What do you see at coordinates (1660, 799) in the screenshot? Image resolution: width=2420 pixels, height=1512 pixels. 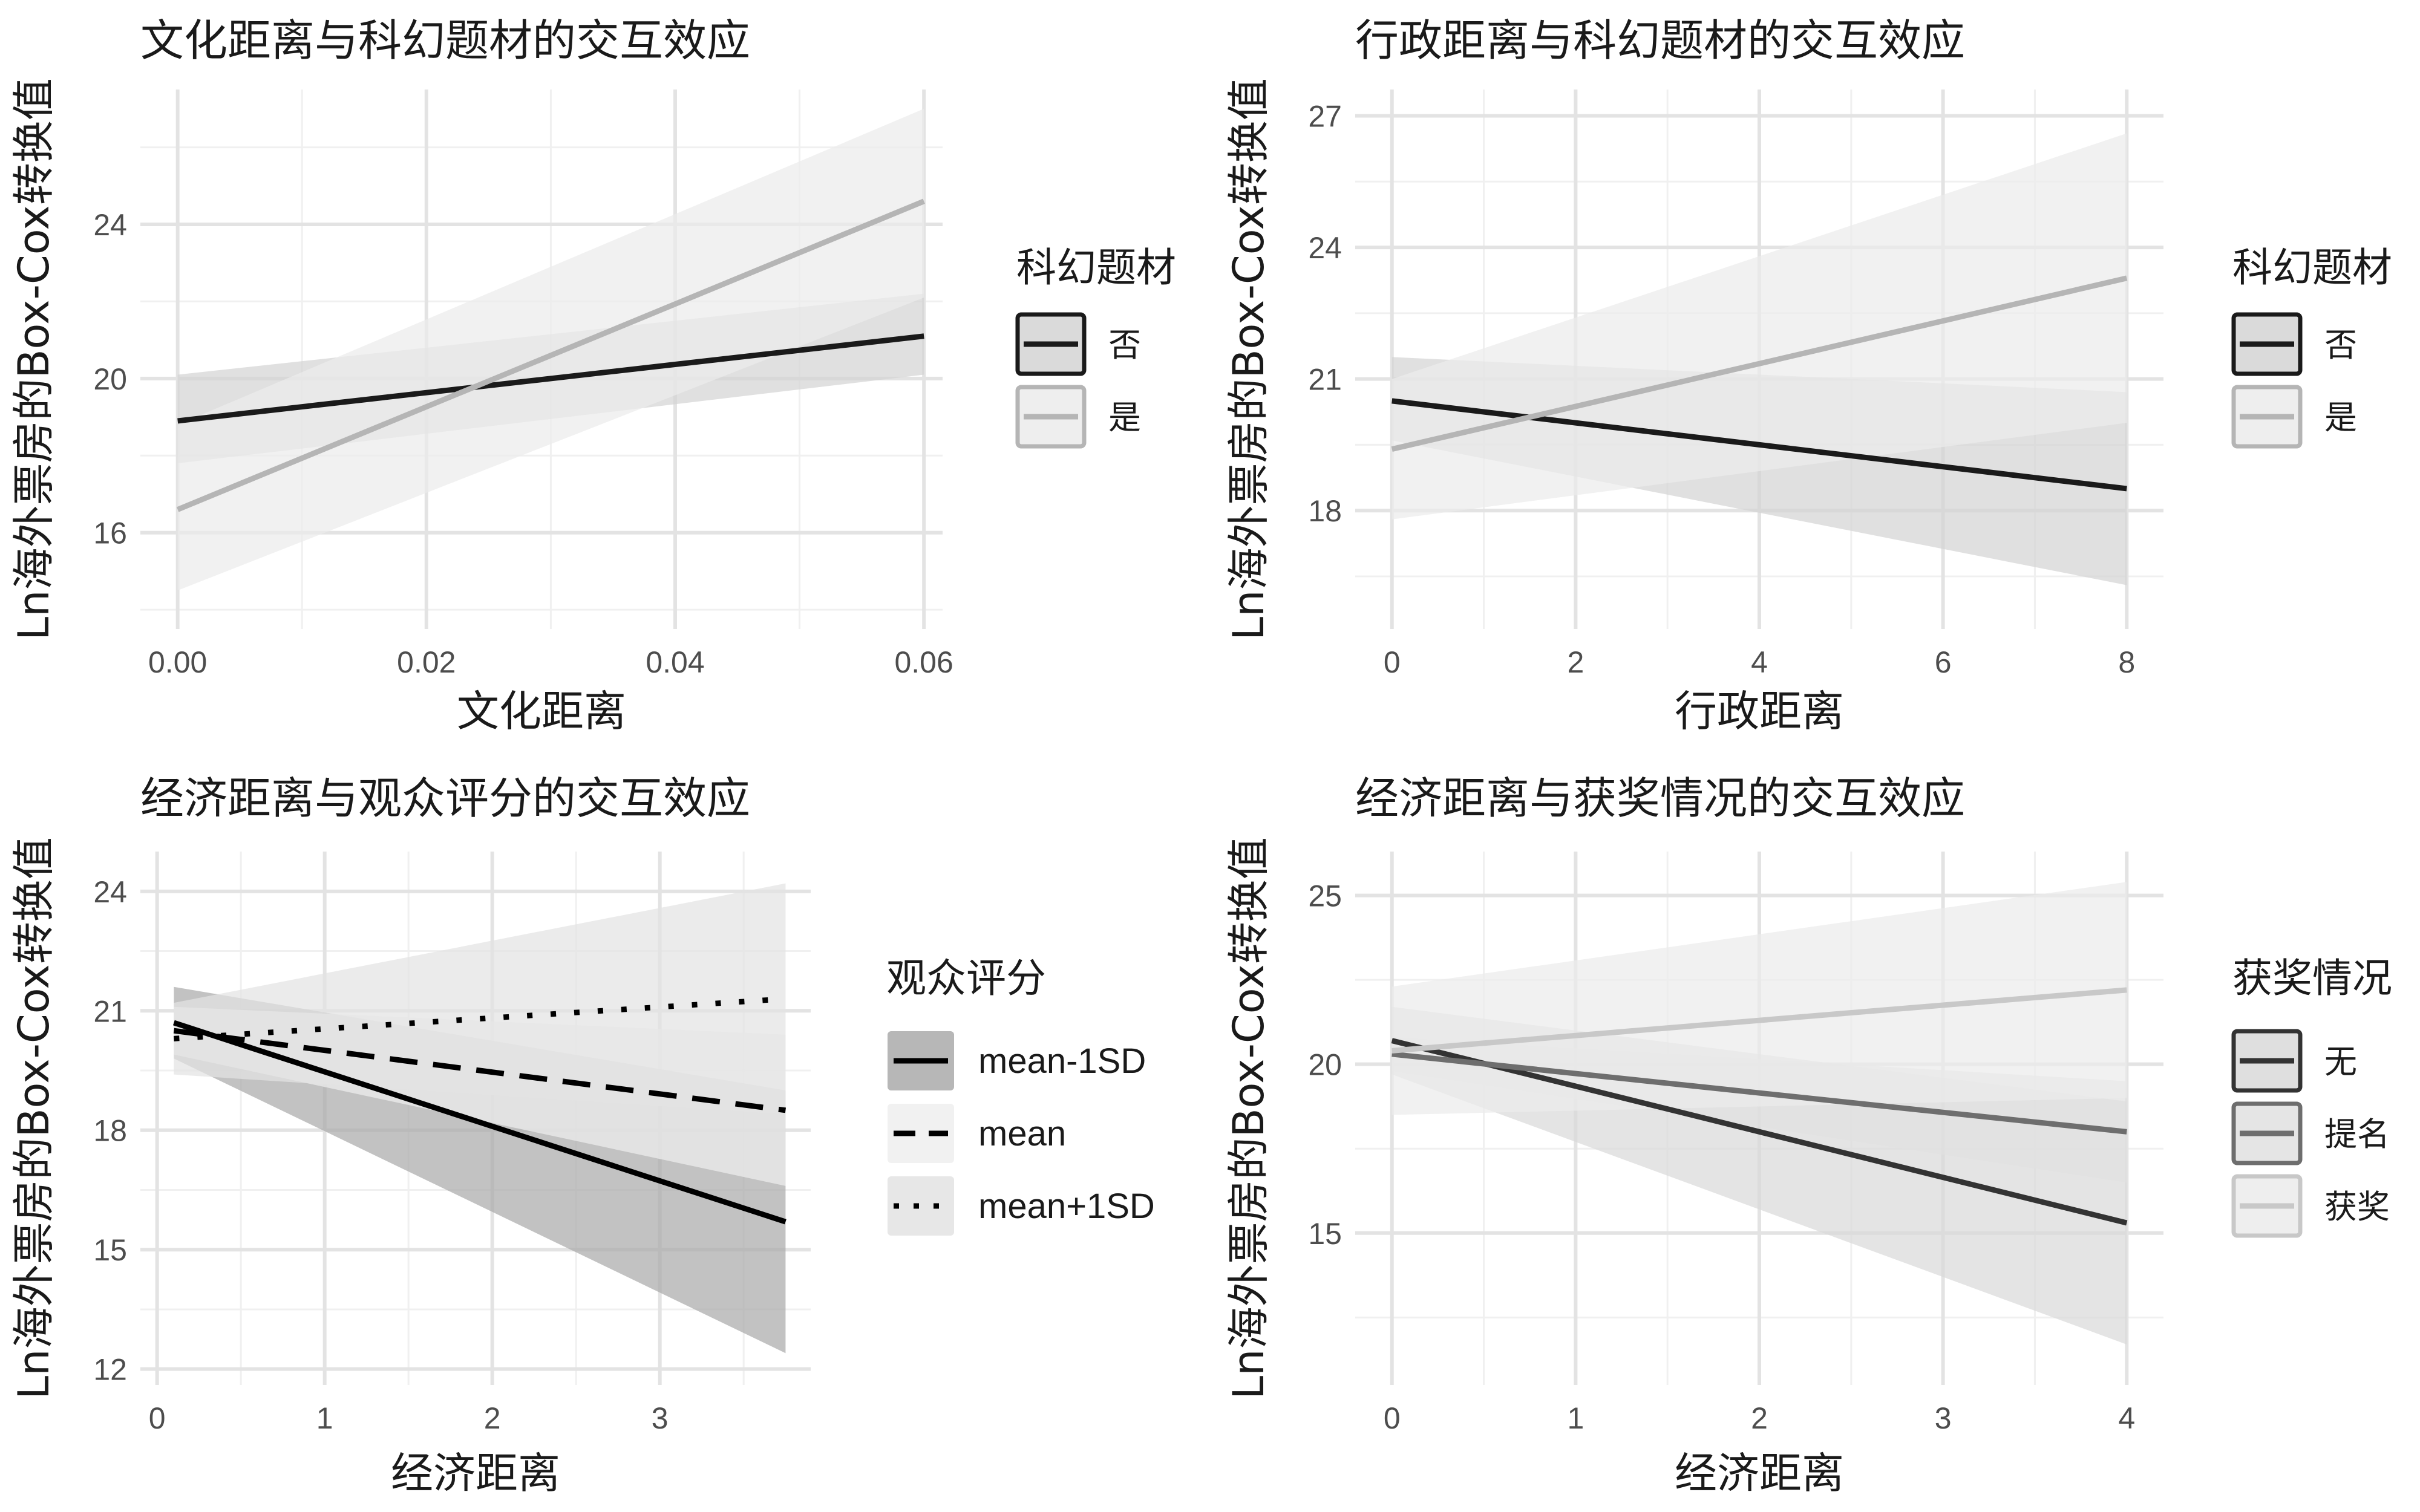 I see `panel-title: 经济距离与获奖情况的交互效应` at bounding box center [1660, 799].